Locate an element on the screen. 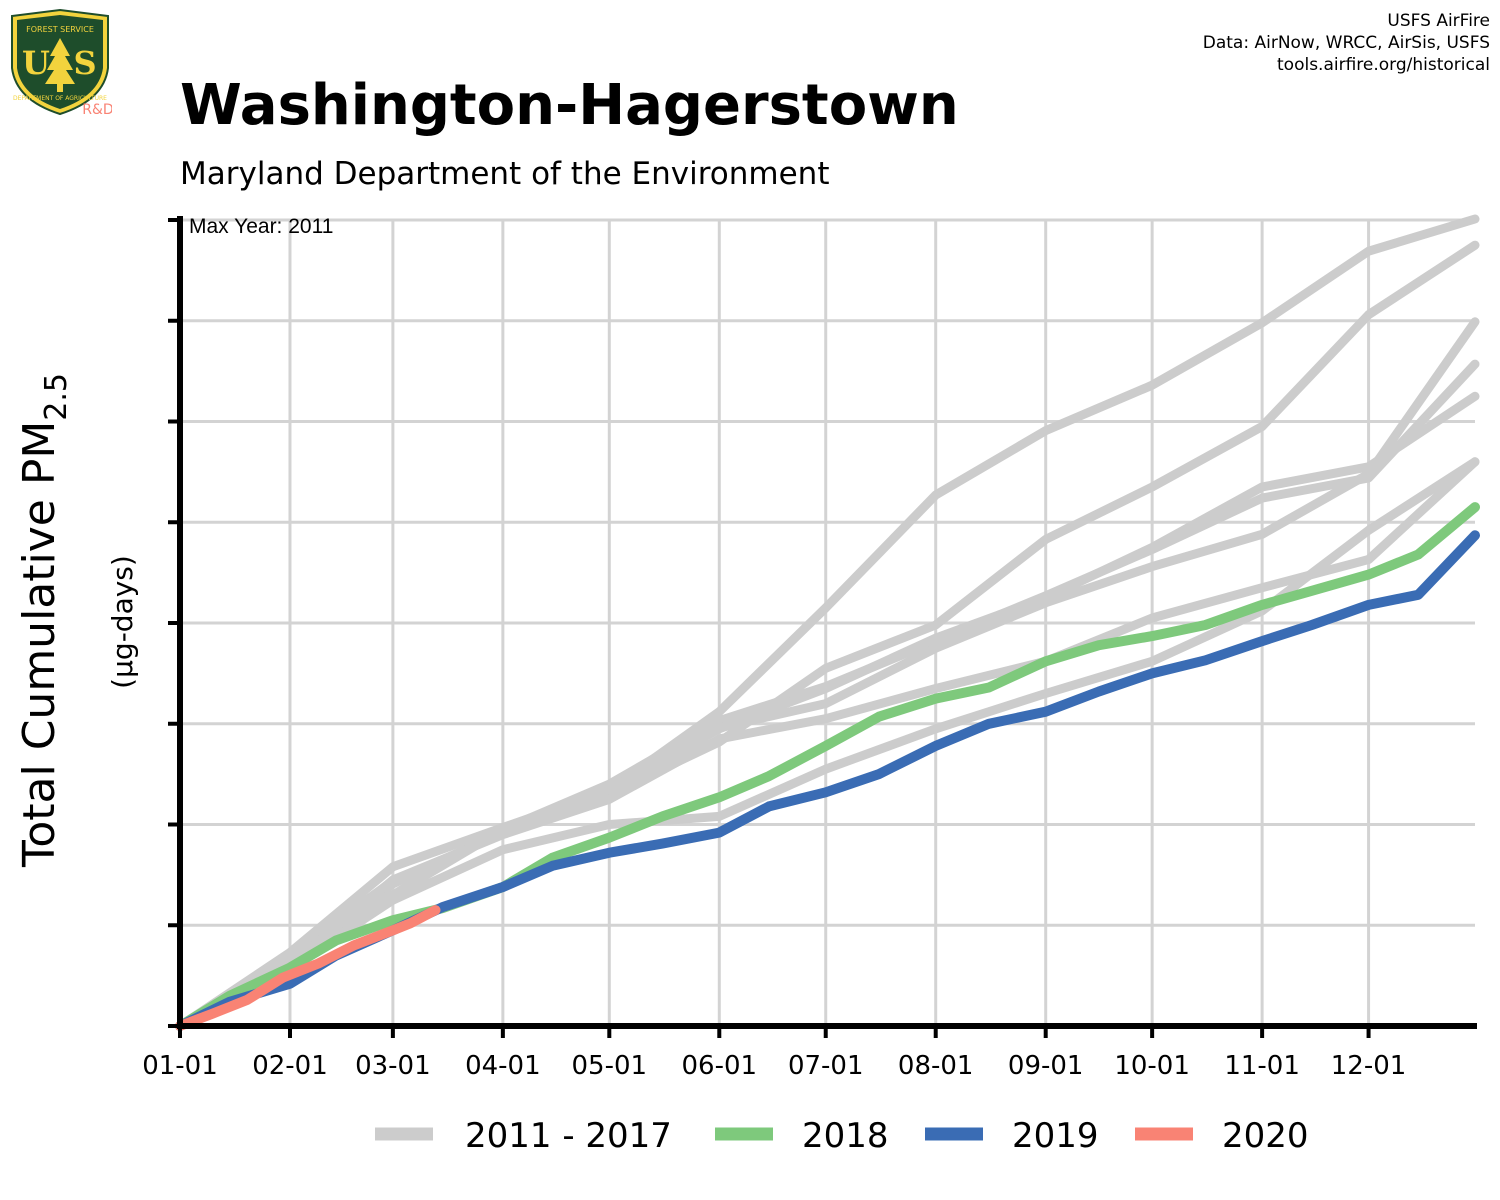 This screenshot has height=1200, width=1500. tree-icon is located at coordinates (60, 65).